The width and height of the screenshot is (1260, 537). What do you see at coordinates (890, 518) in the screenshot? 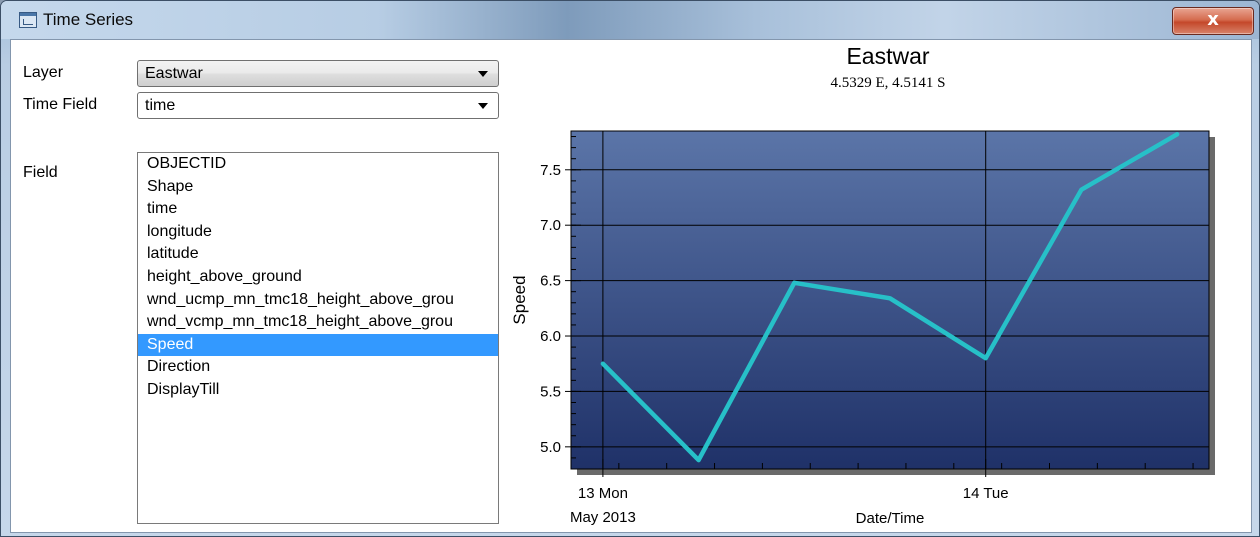
I see `x-axis-label: Date/Time` at bounding box center [890, 518].